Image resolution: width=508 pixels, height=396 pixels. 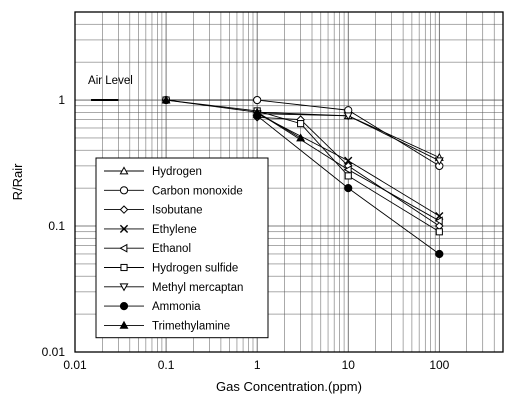 I want to click on legend-label-carbon-monoxide: Carbon monoxide, so click(x=197, y=191).